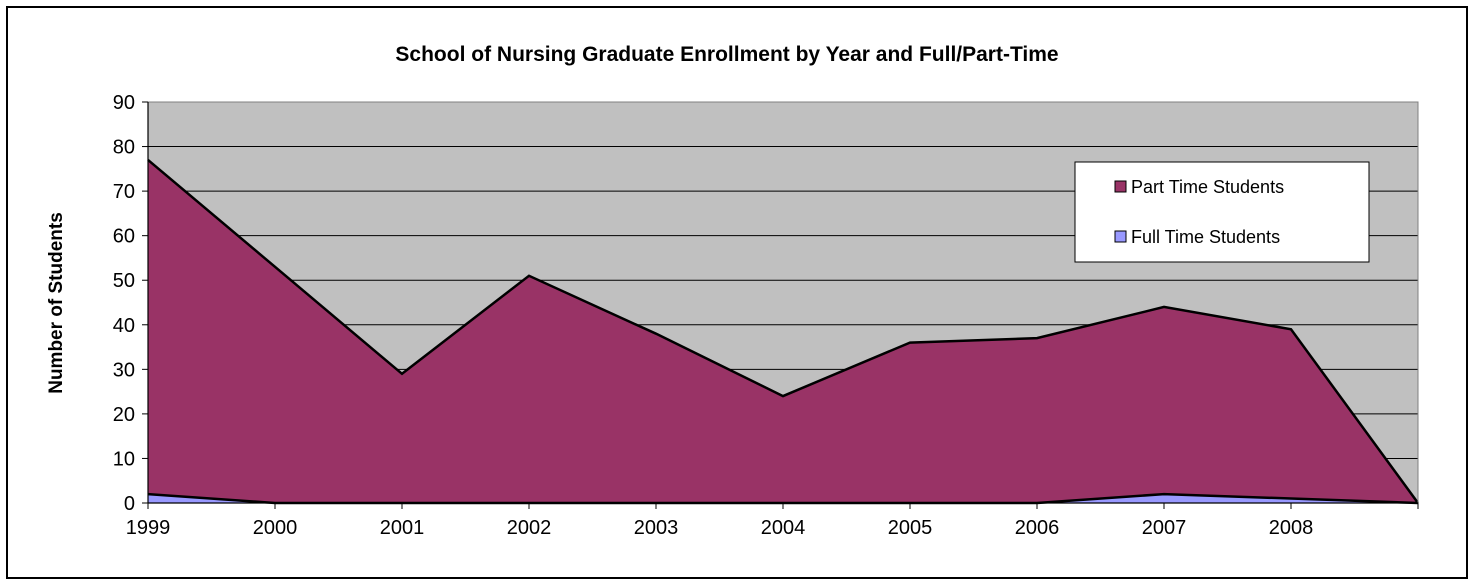 Image resolution: width=1475 pixels, height=585 pixels. Describe the element at coordinates (124, 192) in the screenshot. I see `y-tick-label-70: 70` at that location.